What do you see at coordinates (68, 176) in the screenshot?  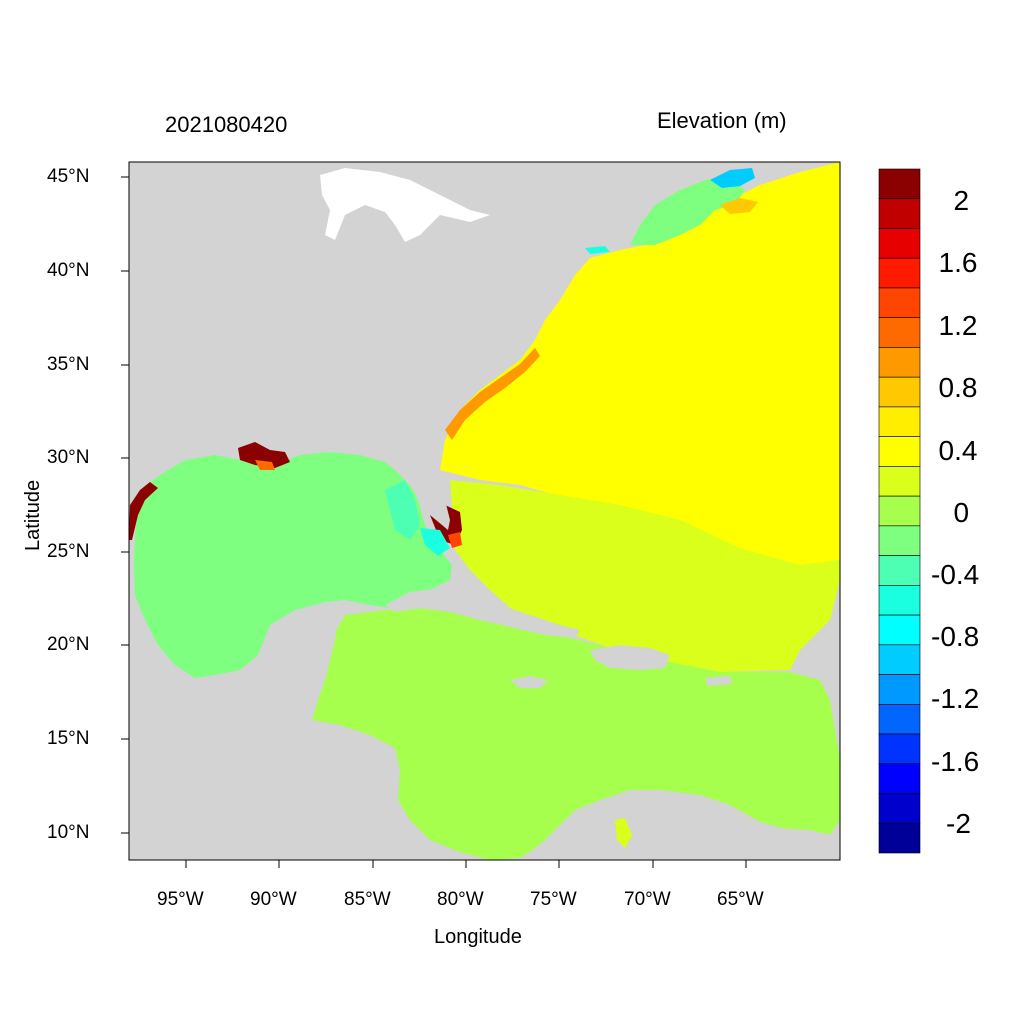 I see `y-tick-label: 45°N` at bounding box center [68, 176].